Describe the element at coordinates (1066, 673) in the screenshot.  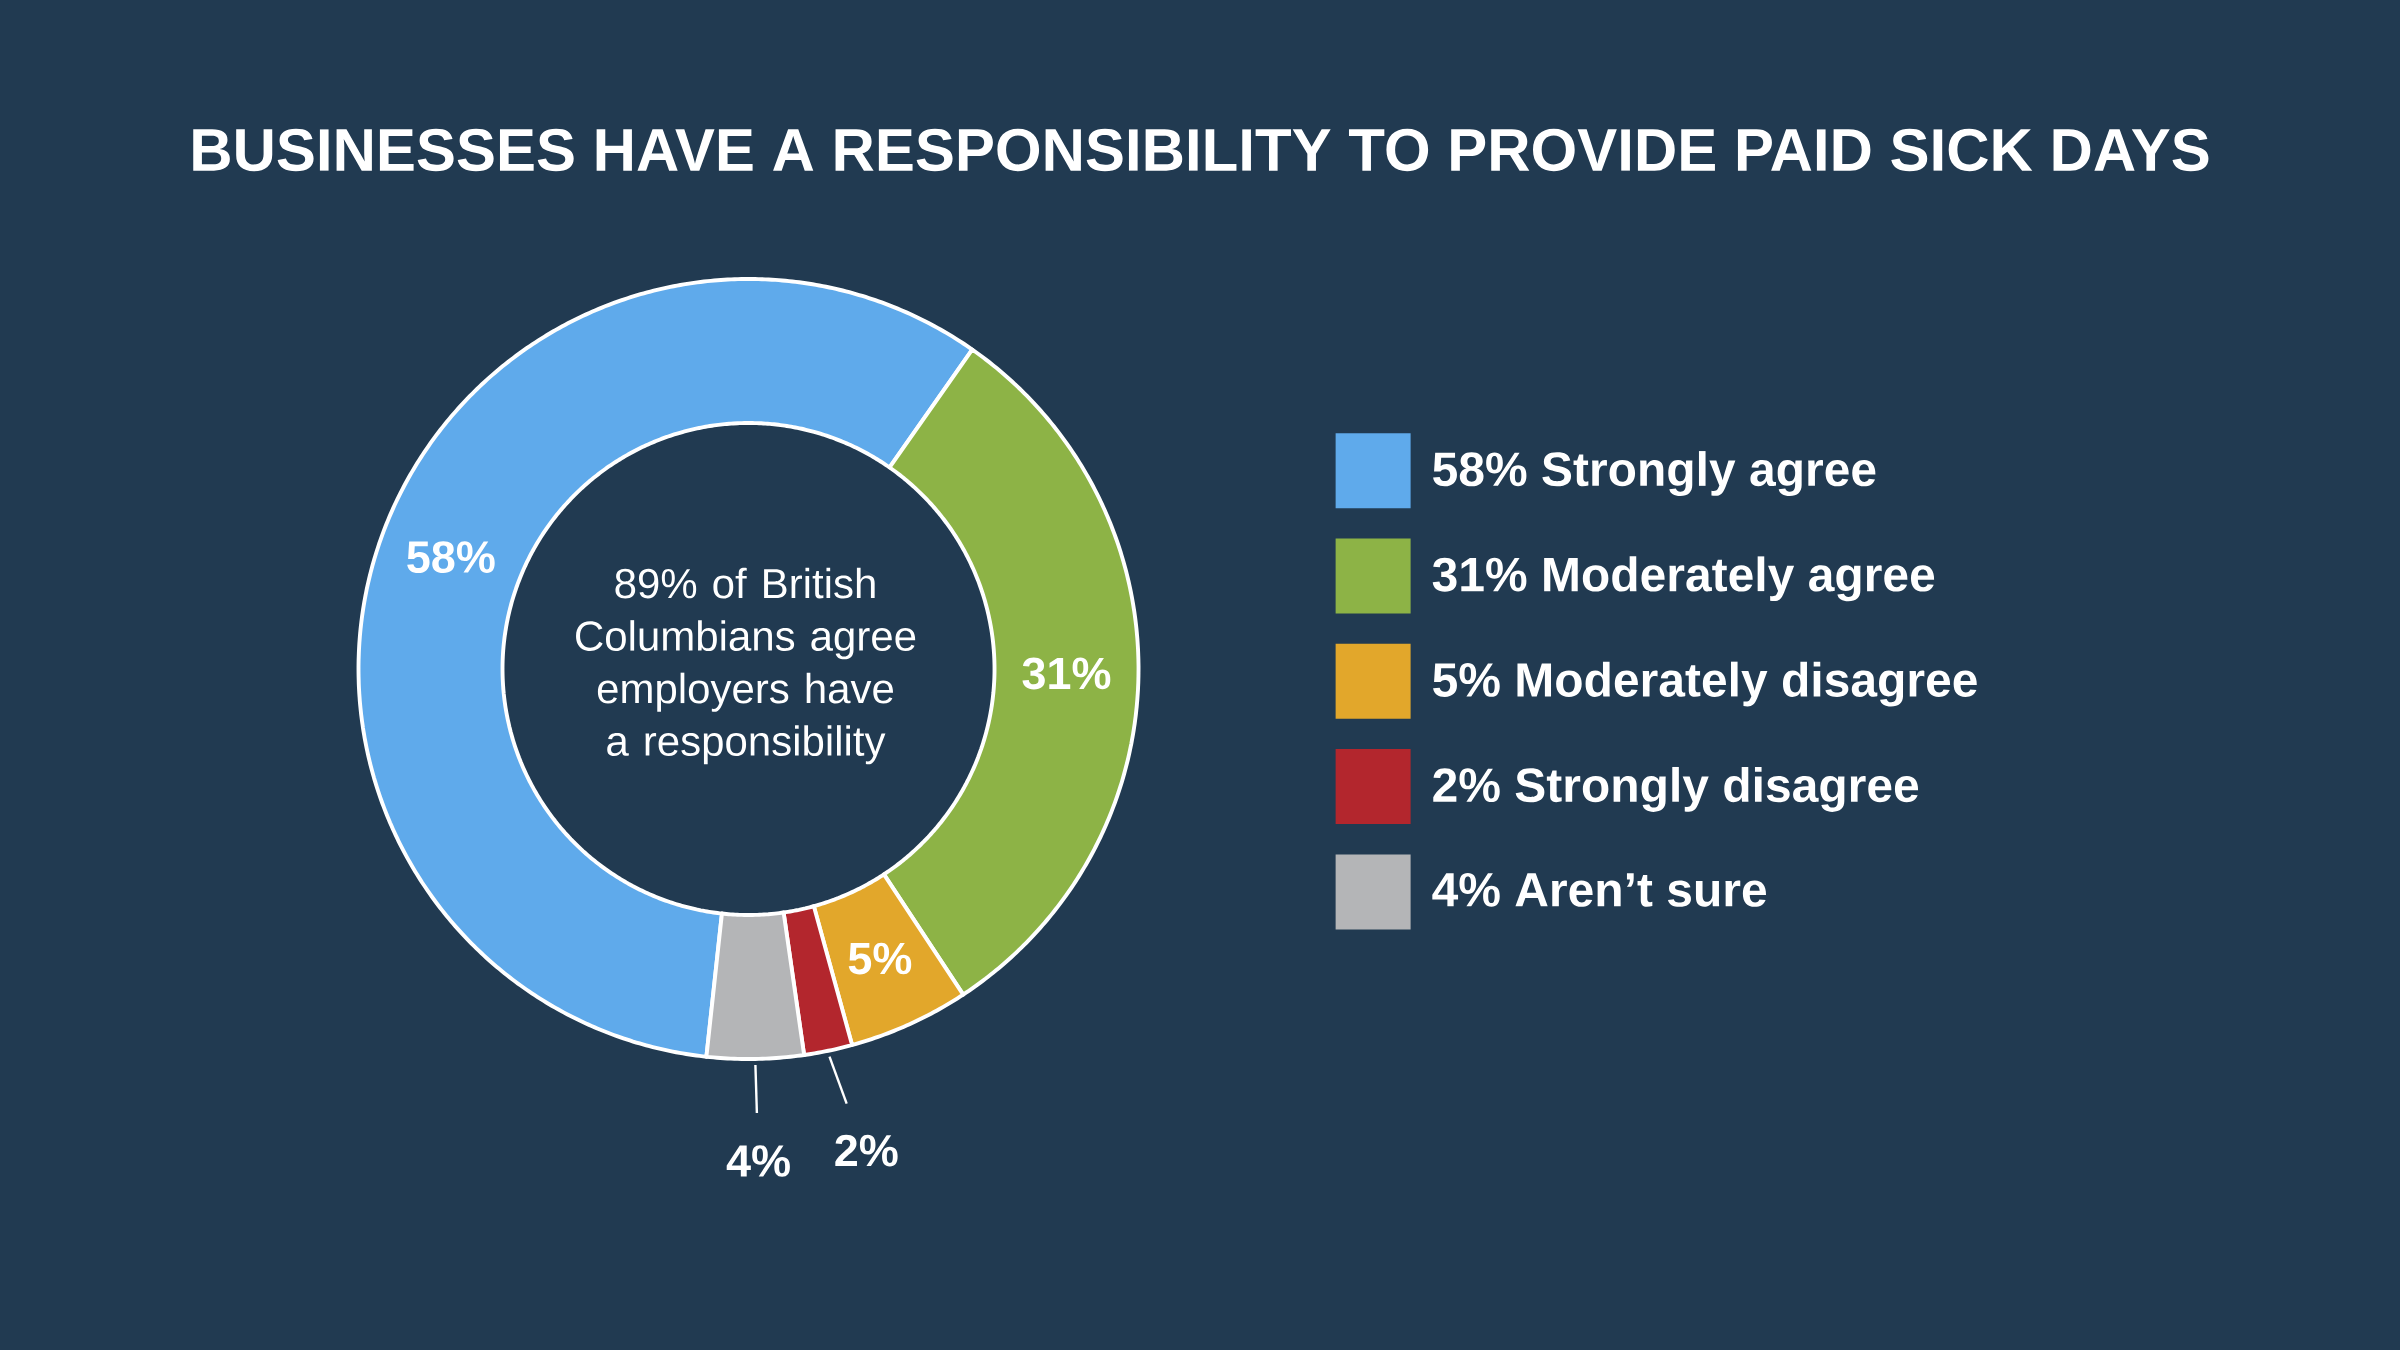
I see `data-label: 31%` at that location.